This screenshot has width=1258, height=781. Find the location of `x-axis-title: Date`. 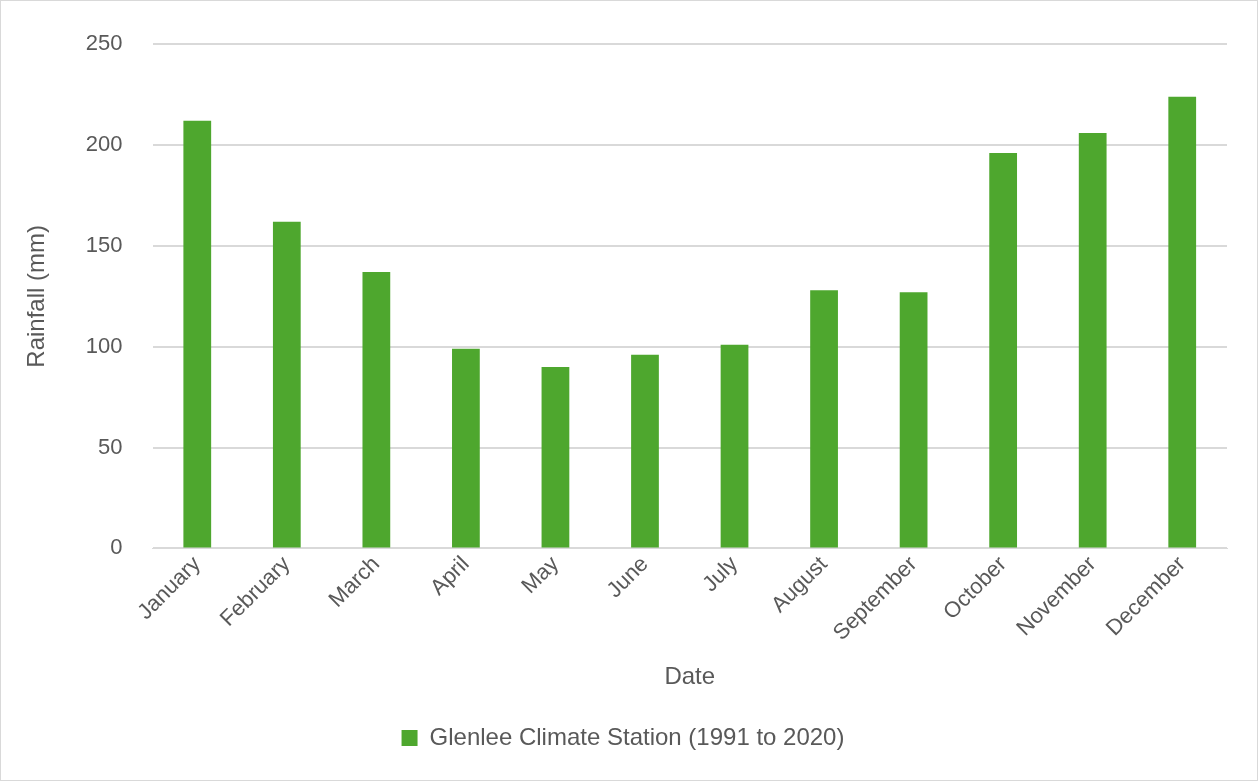

x-axis-title: Date is located at coordinates (690, 676).